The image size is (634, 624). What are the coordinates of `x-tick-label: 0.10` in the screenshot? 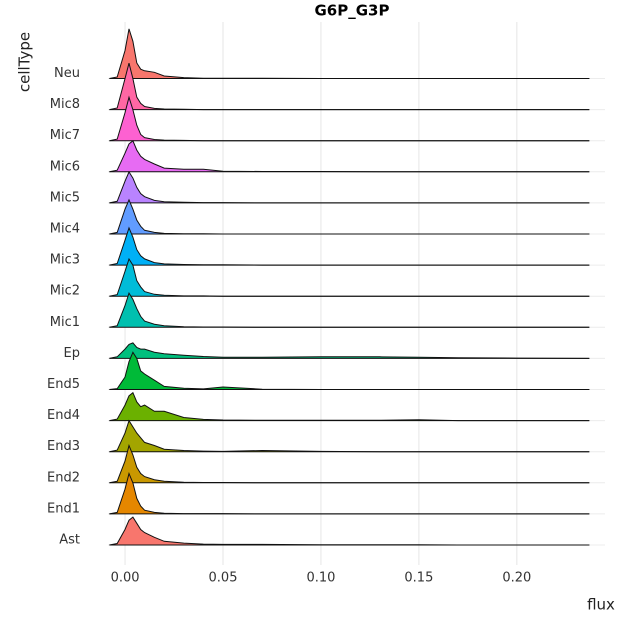 It's located at (320, 578).